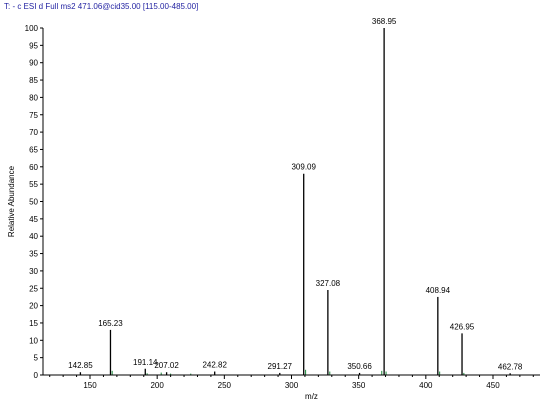 The image size is (550, 406). Describe the element at coordinates (33, 306) in the screenshot. I see `y-tick-label: 20` at that location.